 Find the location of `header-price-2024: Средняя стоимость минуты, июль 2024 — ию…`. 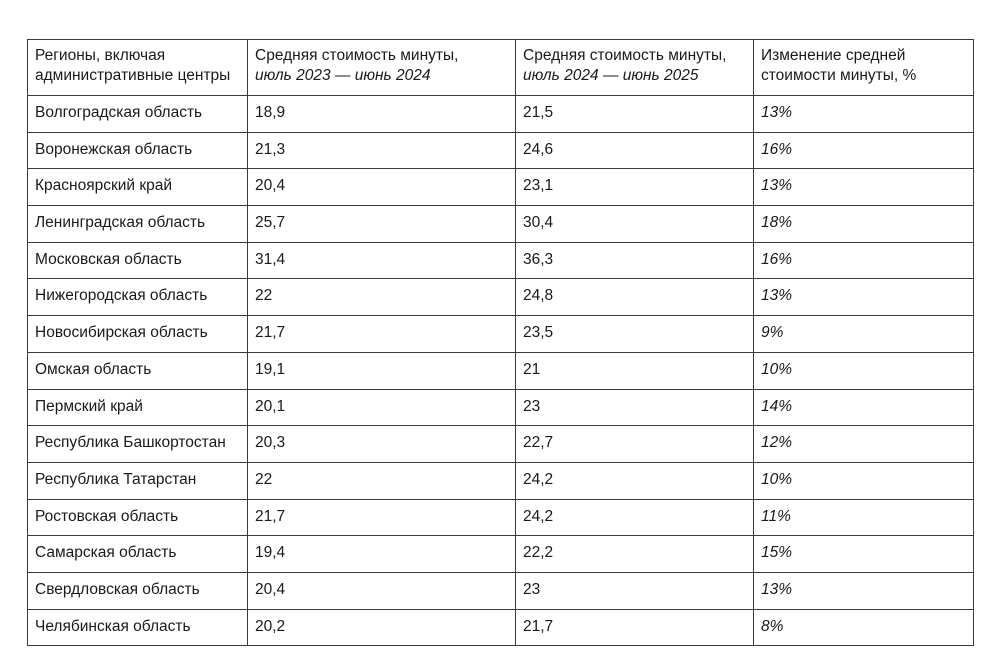

header-price-2024: Средняя стоимость минуты, июль 2024 — ию… is located at coordinates (634, 67).